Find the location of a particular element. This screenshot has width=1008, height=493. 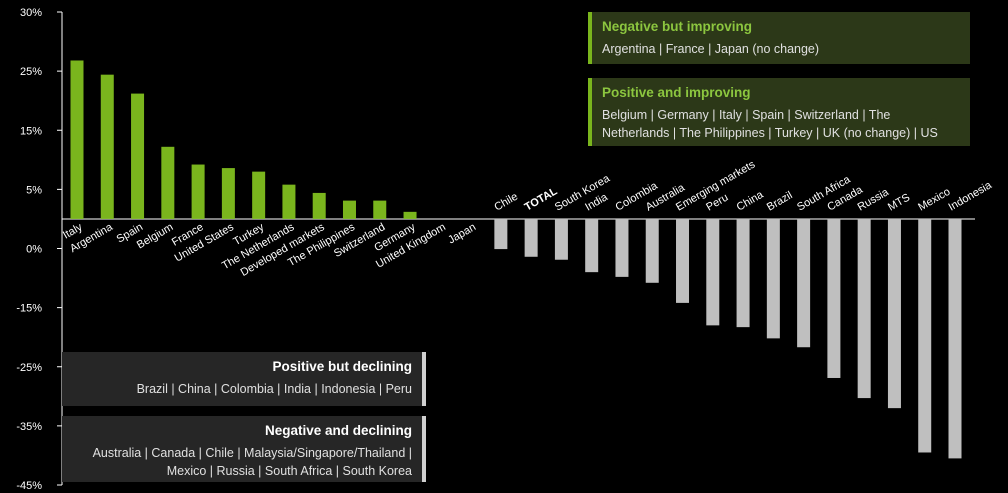

y-tick-label: -45% is located at coordinates (29, 486).